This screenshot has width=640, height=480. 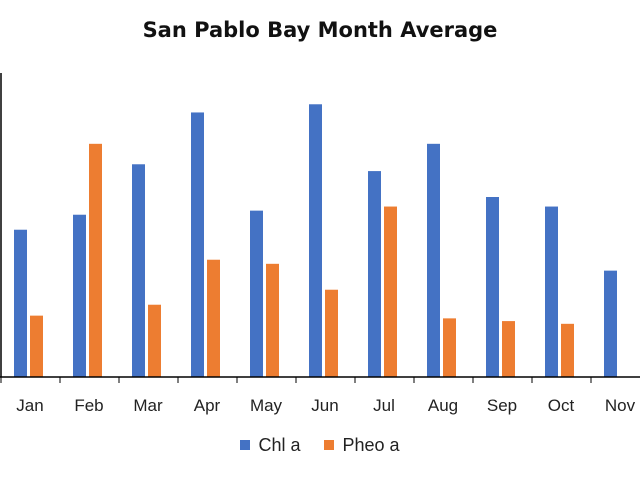 What do you see at coordinates (610, 323) in the screenshot?
I see `bar-chl-a-nov` at bounding box center [610, 323].